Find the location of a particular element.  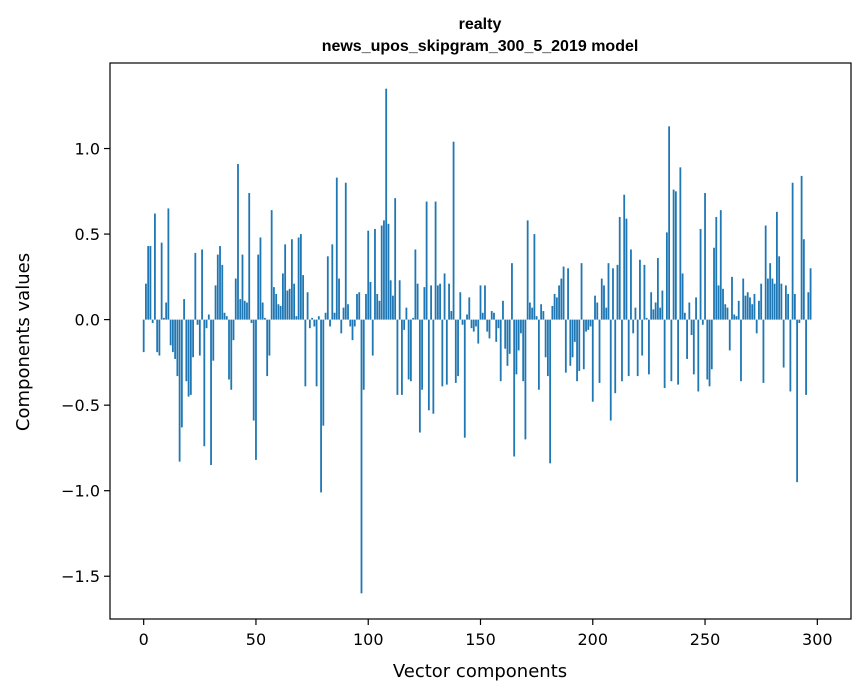

x-tick-label: 250 is located at coordinates (705, 639).